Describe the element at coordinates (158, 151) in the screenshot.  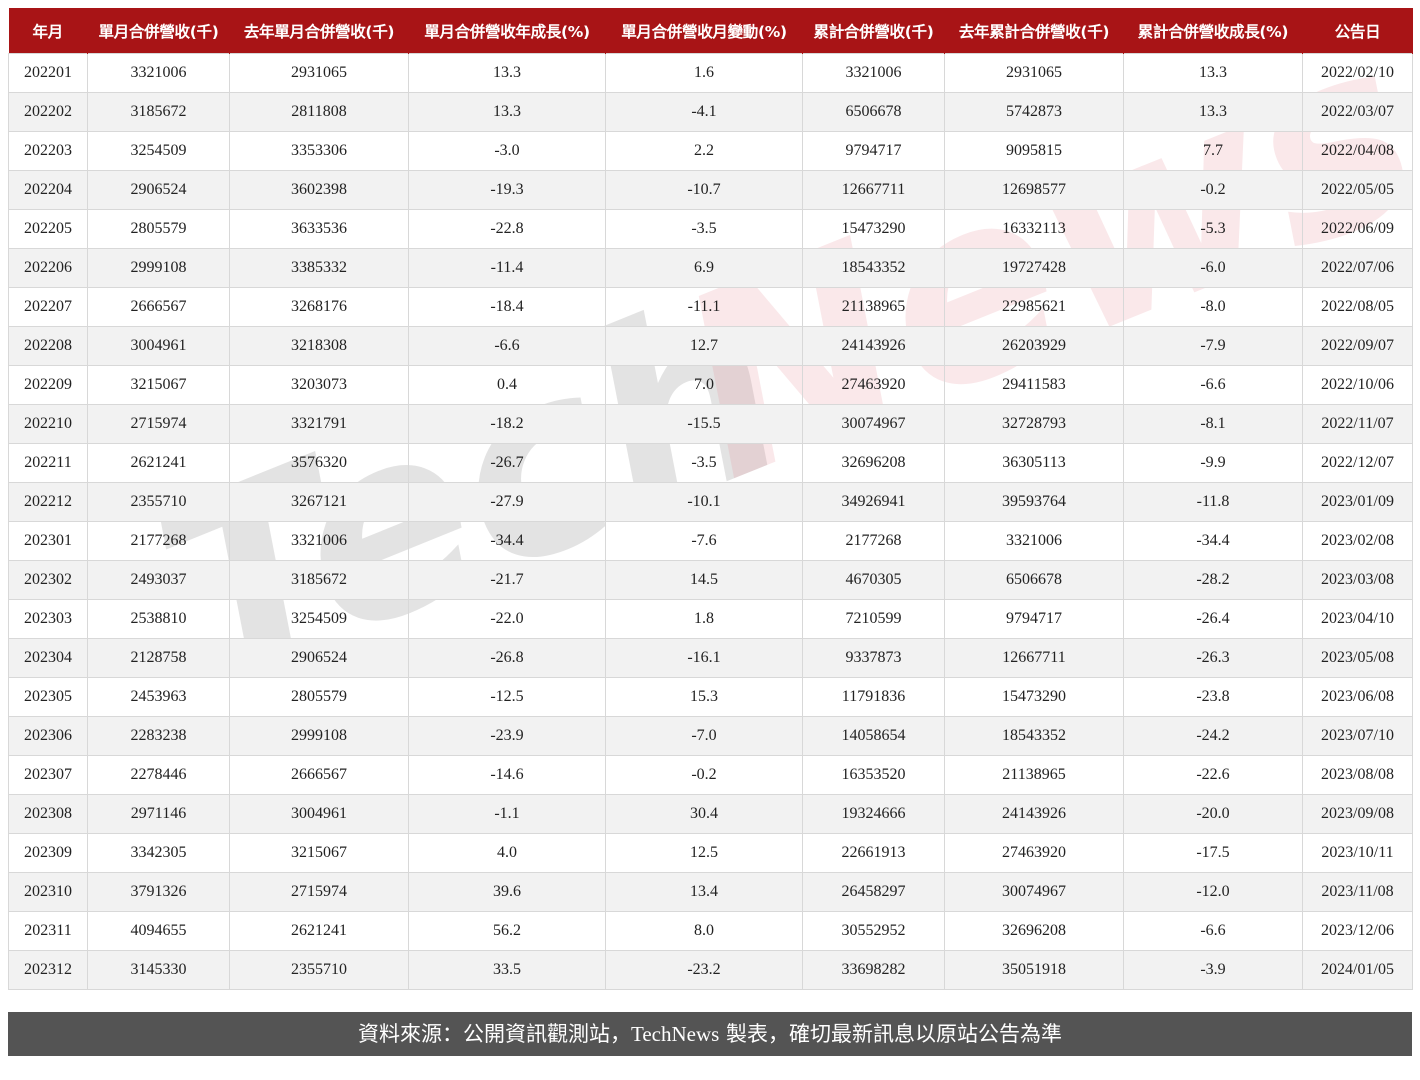
I see `table-cell: 3254509` at that location.